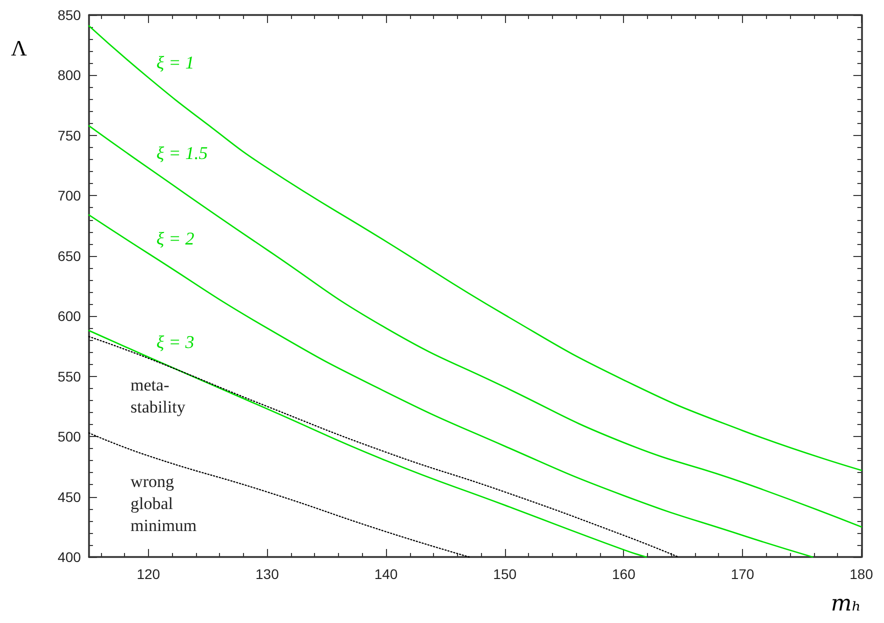 The width and height of the screenshot is (884, 623). What do you see at coordinates (70, 256) in the screenshot?
I see `y-tick-label: 650` at bounding box center [70, 256].